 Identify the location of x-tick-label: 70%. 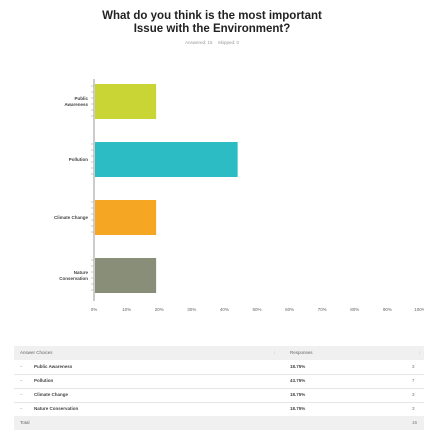
(322, 309).